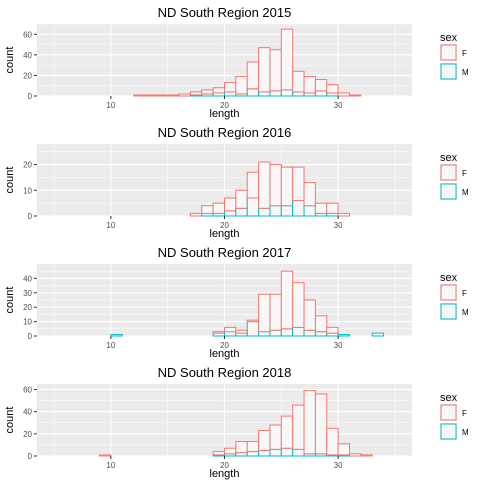 The height and width of the screenshot is (480, 480). Describe the element at coordinates (27, 322) in the screenshot. I see `y-tick-label: 10` at that location.